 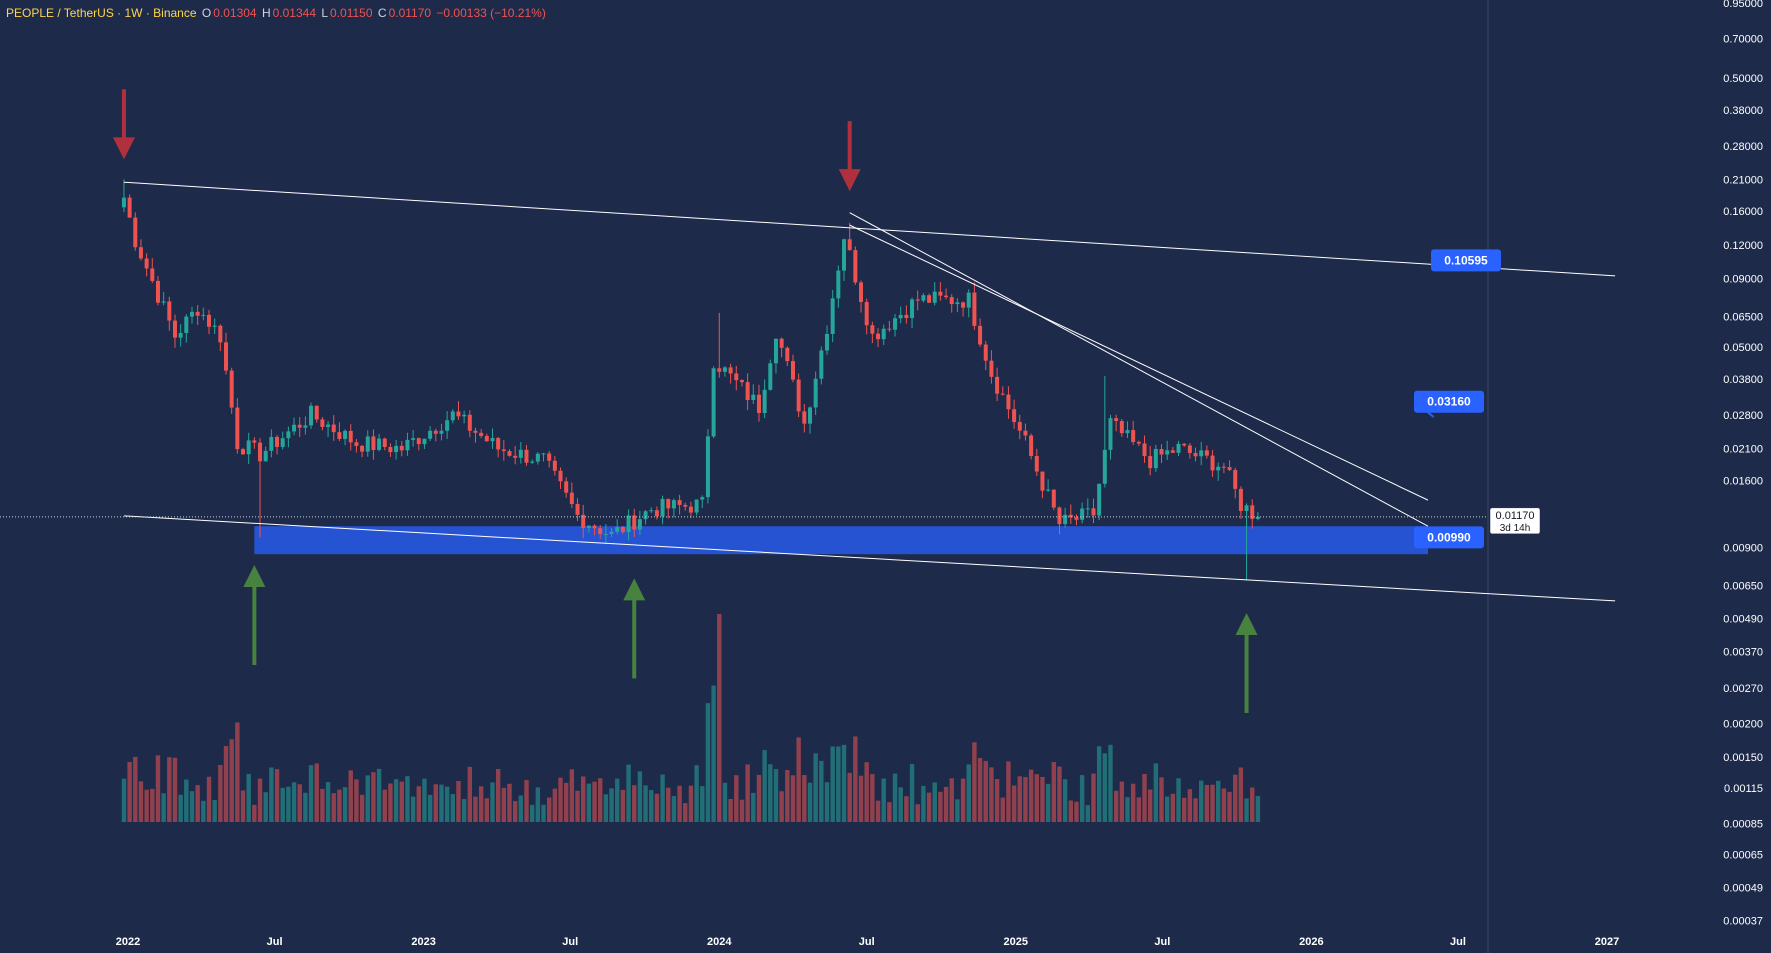 I want to click on callout-label: 0.10595, so click(x=1466, y=260).